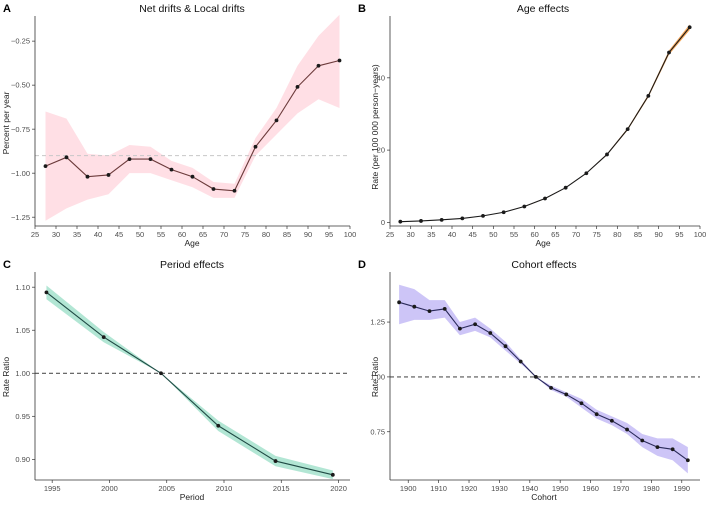  Describe the element at coordinates (22, 459) in the screenshot. I see `y-tick-label: 0.90` at that location.